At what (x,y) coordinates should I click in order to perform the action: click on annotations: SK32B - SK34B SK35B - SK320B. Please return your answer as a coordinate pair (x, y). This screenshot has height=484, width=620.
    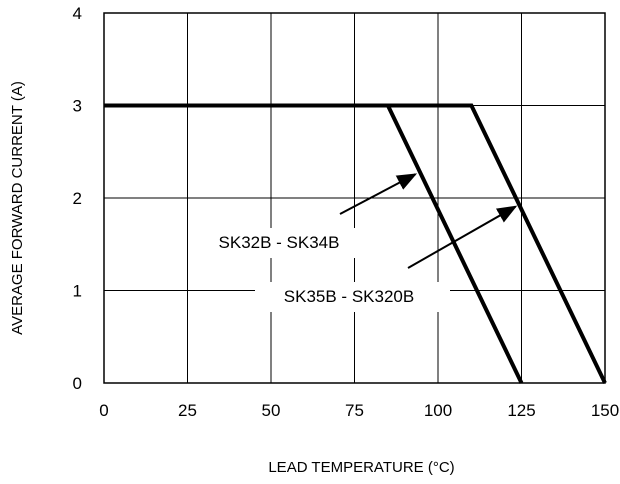
    Looking at the image, I should click on (368, 242).